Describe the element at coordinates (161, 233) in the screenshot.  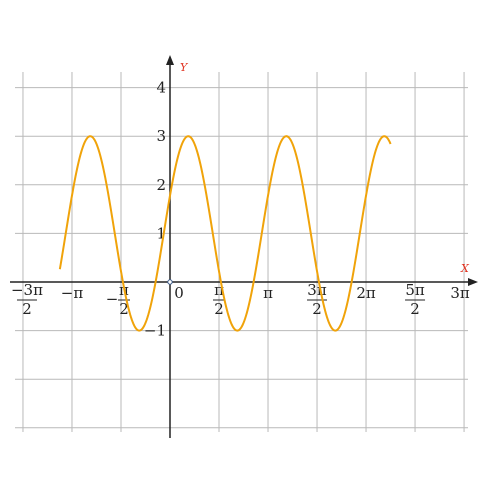
I see `y-tick-label: 1` at that location.